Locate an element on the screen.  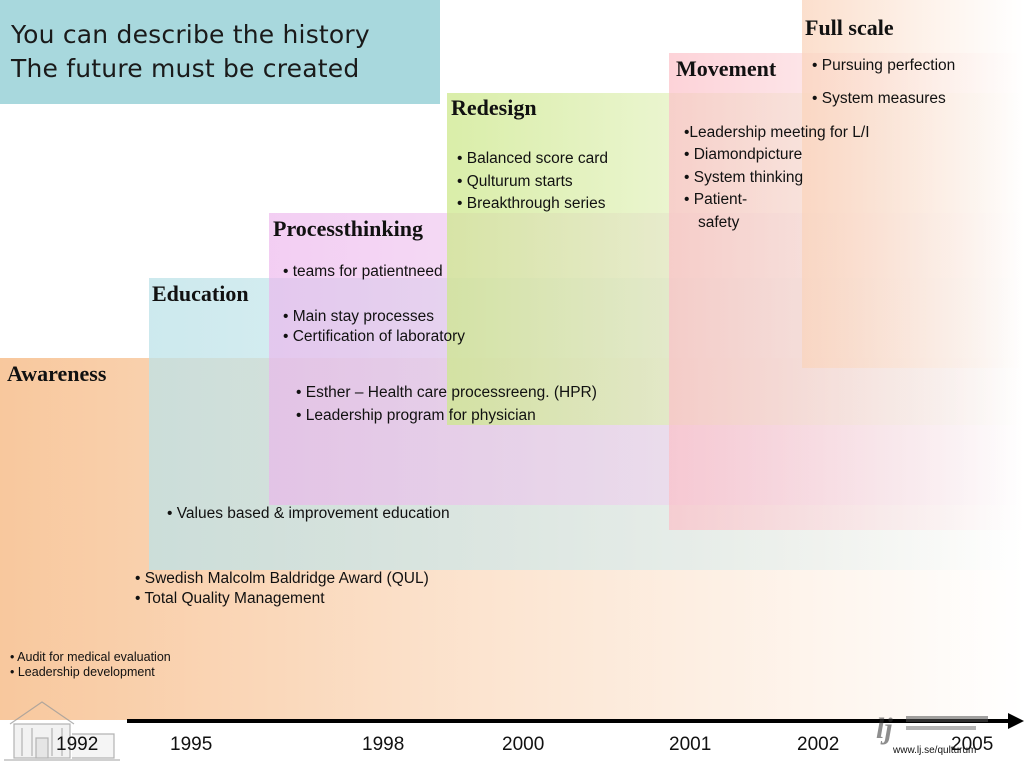
movement-item: •Leadership meeting for L/I is located at coordinates (777, 132).